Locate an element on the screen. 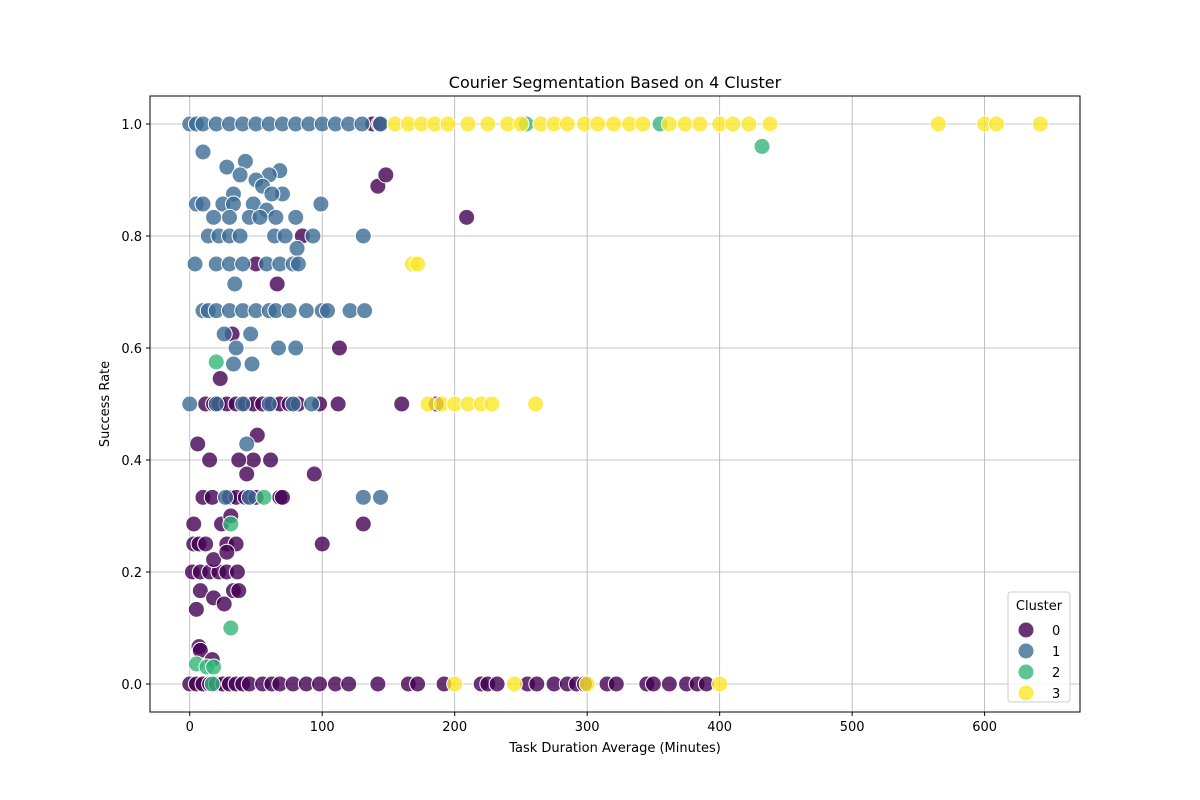  x-tick-label: 400 is located at coordinates (719, 727).